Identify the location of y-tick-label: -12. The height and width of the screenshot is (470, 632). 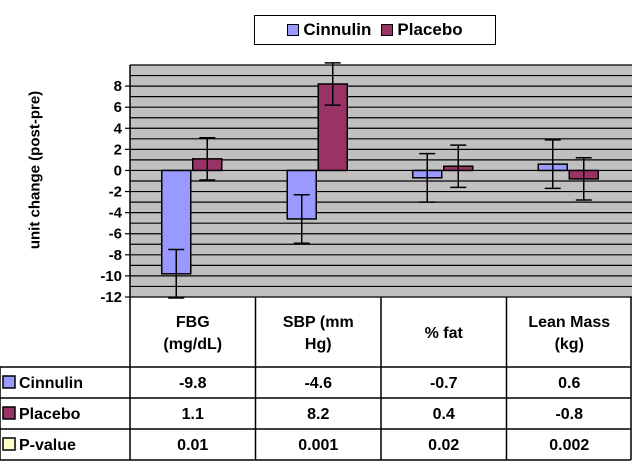
(111, 297).